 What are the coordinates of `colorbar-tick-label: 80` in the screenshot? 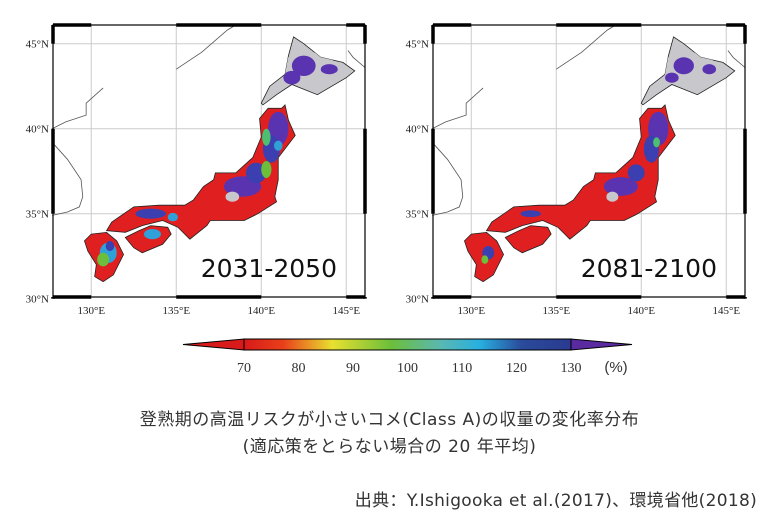 It's located at (299, 368).